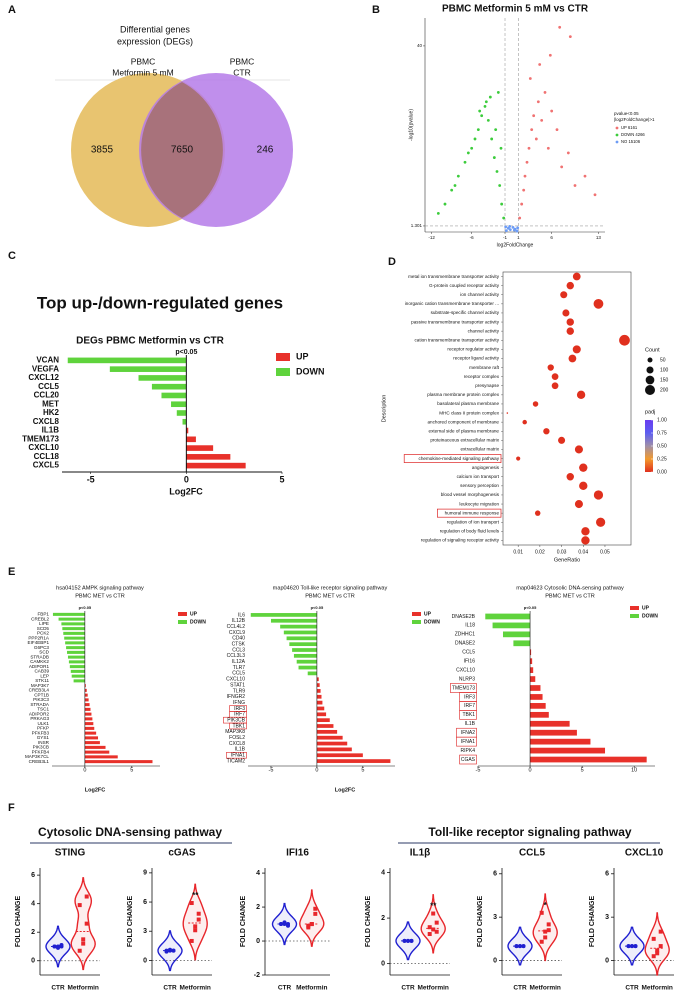 The image size is (698, 999). Describe the element at coordinates (44, 742) in the screenshot. I see `category-label: INSR` at that location.